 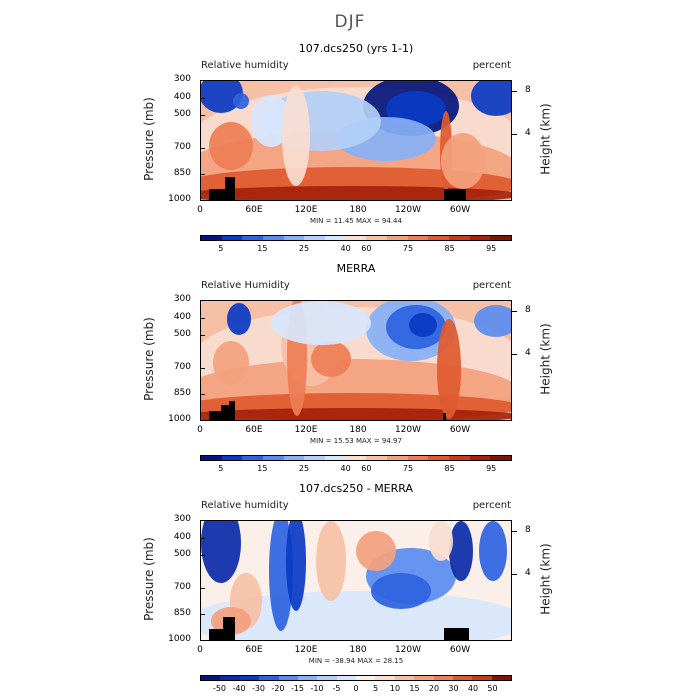 What do you see at coordinates (356, 360) in the screenshot?
I see `contour-plot` at bounding box center [356, 360].